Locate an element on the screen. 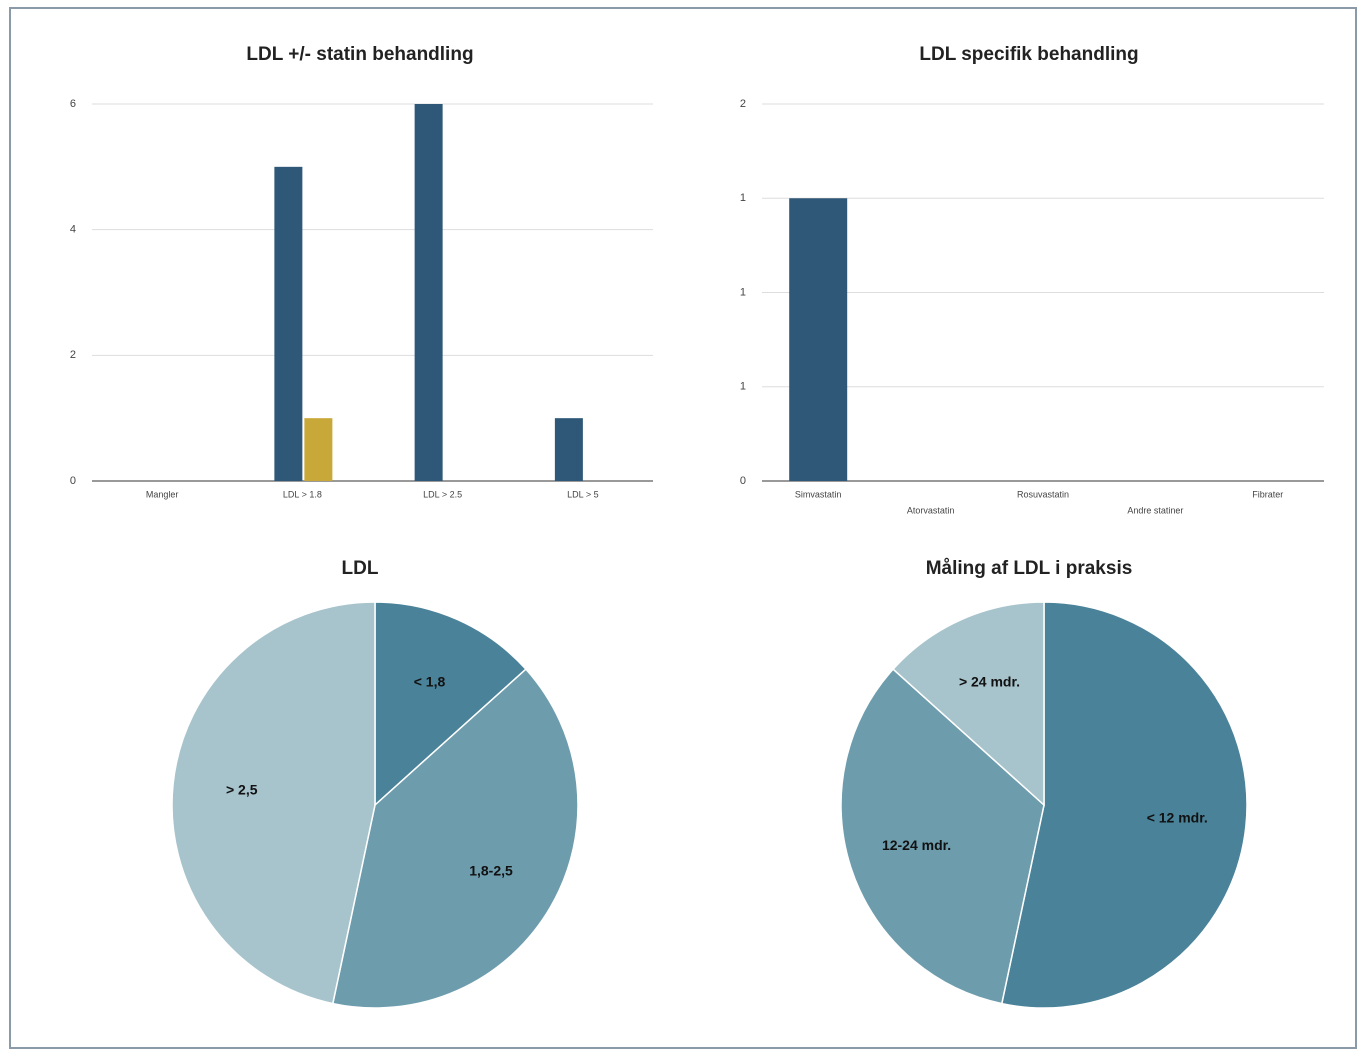  slice-label: < 1,8 is located at coordinates (430, 681).